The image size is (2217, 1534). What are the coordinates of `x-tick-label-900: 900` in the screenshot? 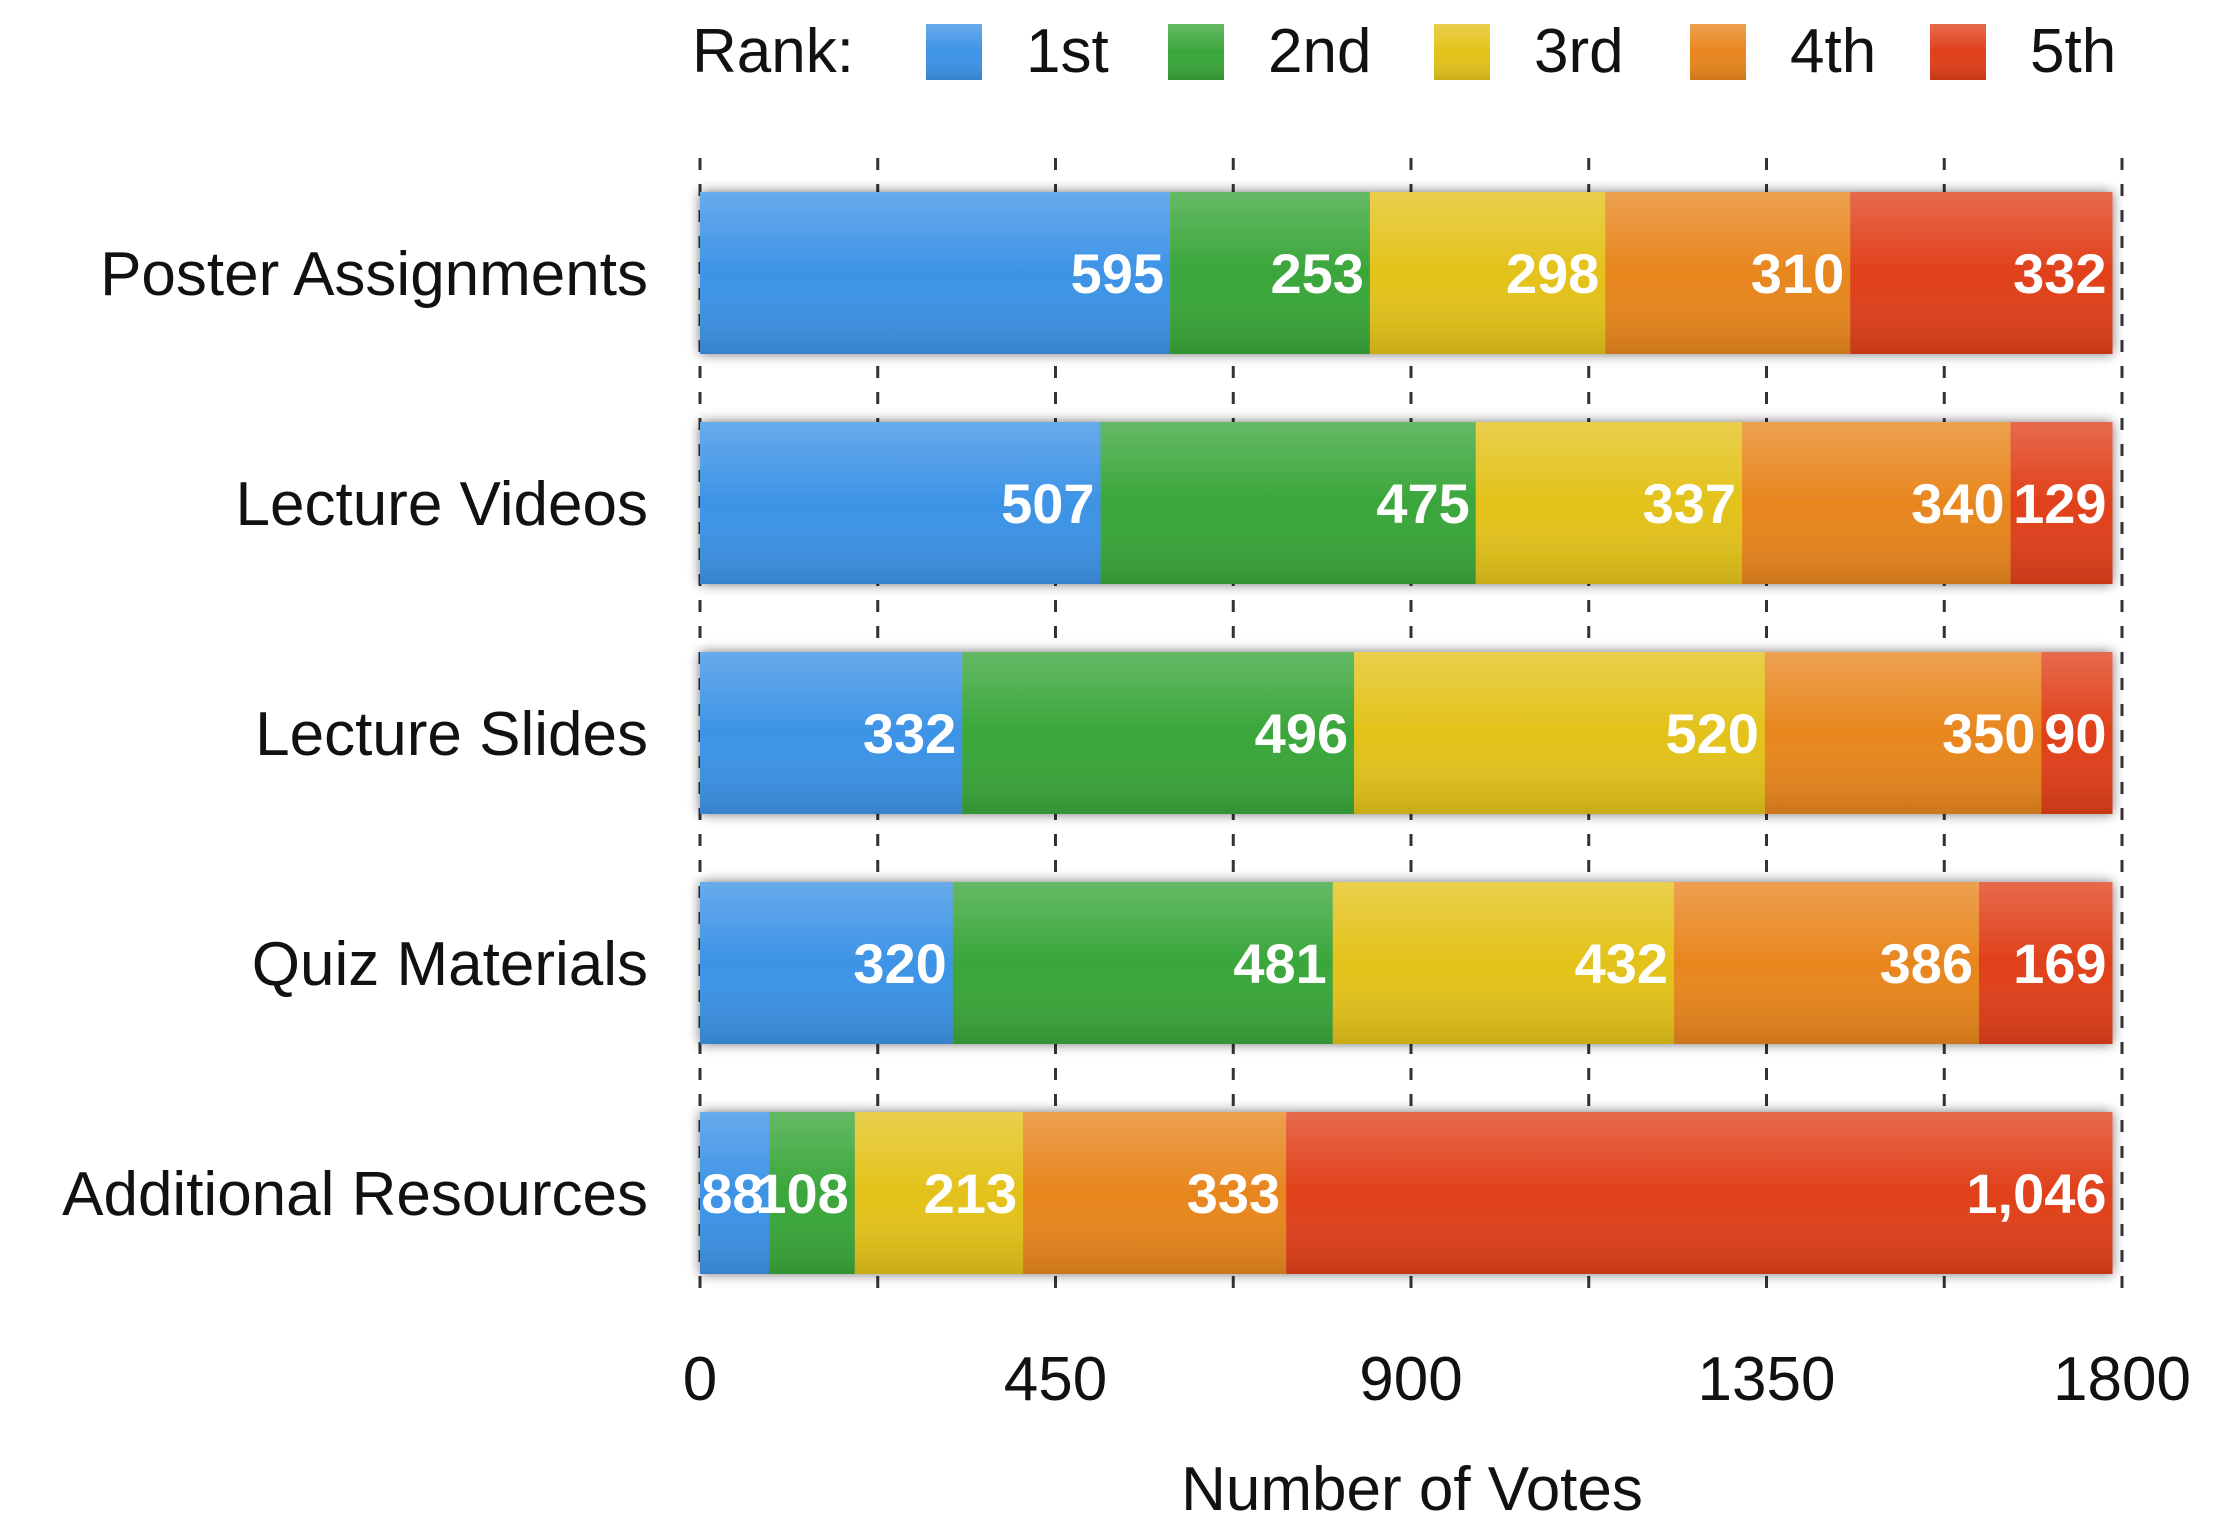 It's located at (1410, 1379).